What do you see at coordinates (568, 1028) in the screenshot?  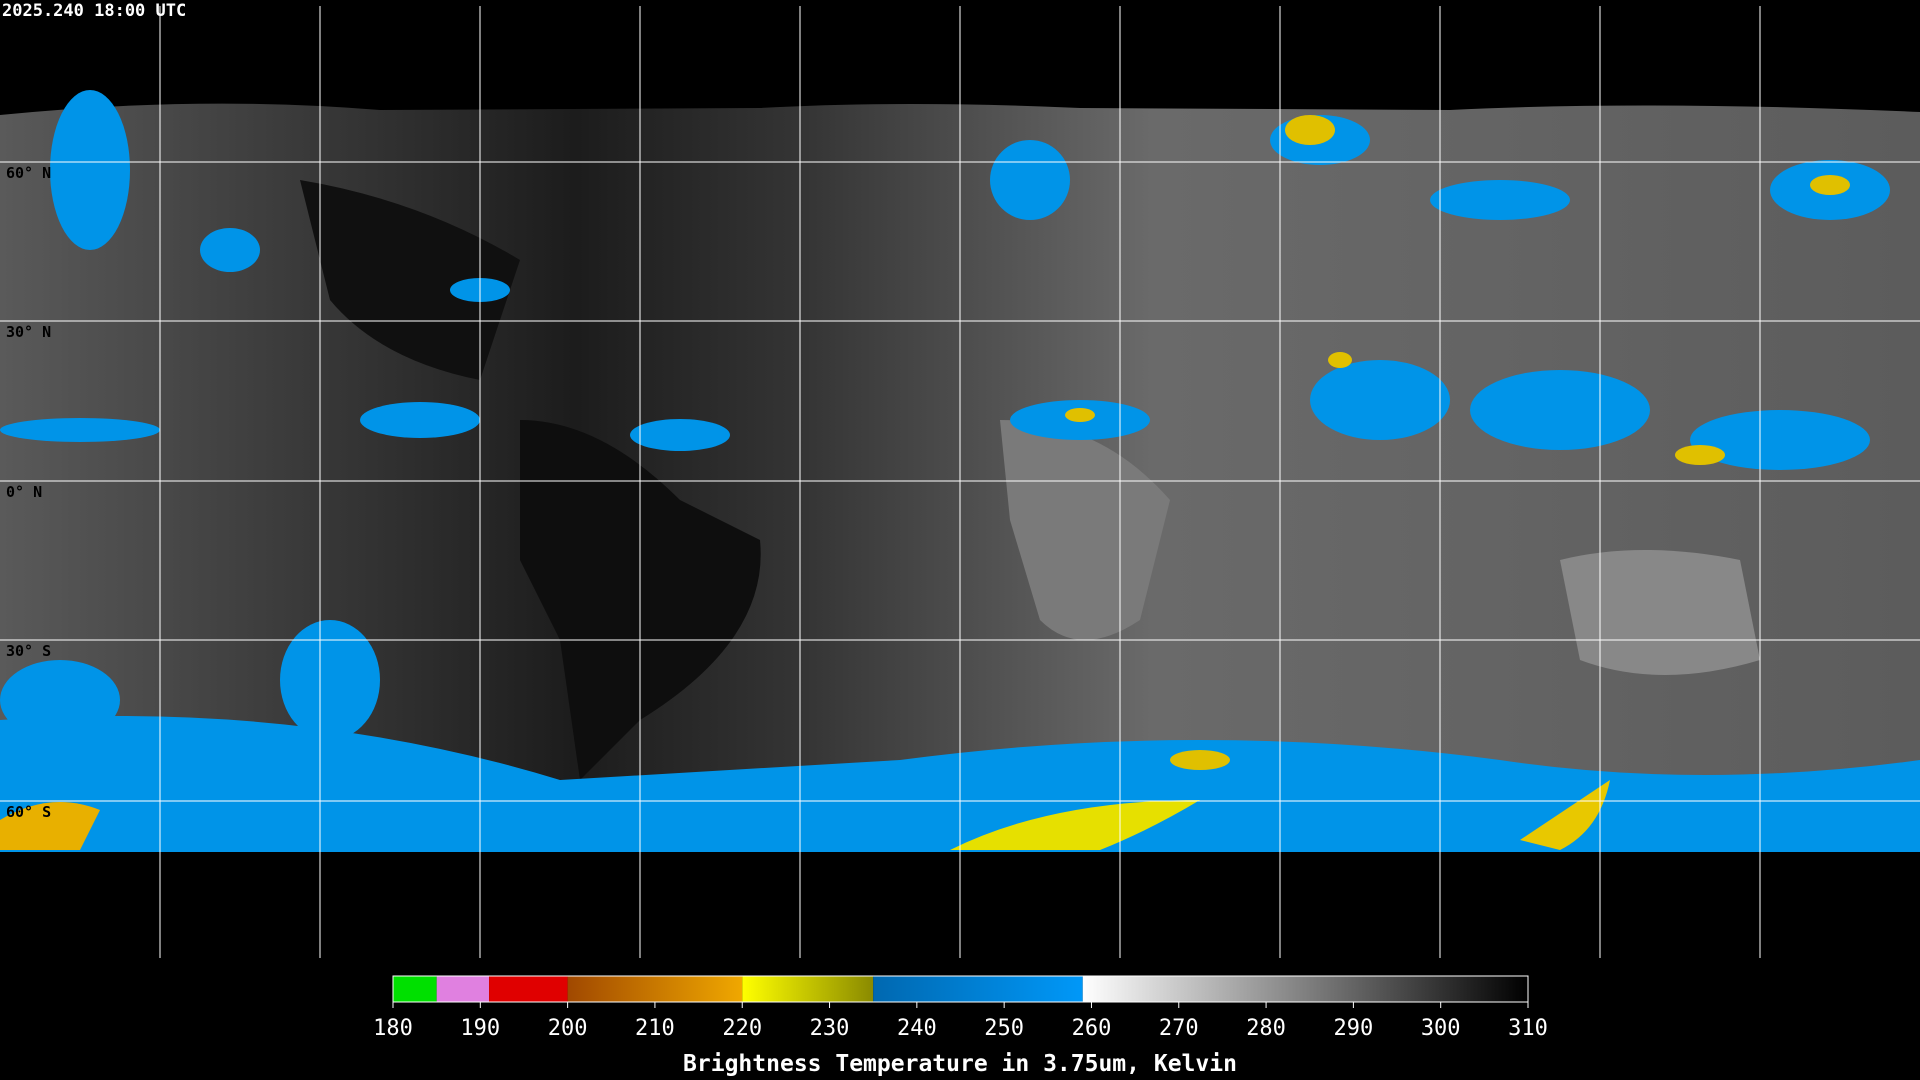 I see `colorbar-tick-label: 200` at bounding box center [568, 1028].